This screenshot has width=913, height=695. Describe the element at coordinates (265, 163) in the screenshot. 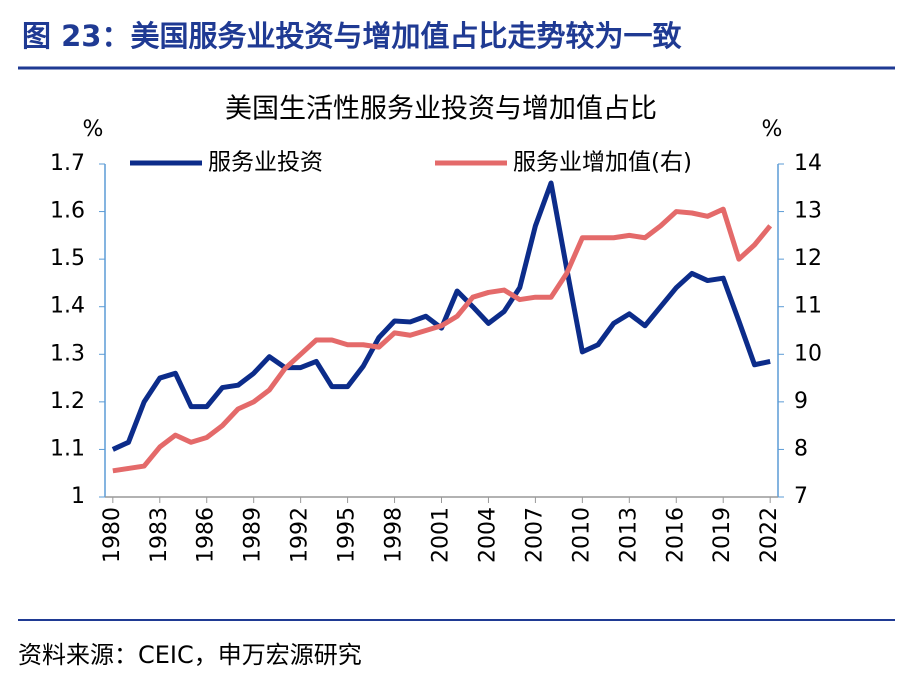

I see `legend-label: 服务业投资` at that location.